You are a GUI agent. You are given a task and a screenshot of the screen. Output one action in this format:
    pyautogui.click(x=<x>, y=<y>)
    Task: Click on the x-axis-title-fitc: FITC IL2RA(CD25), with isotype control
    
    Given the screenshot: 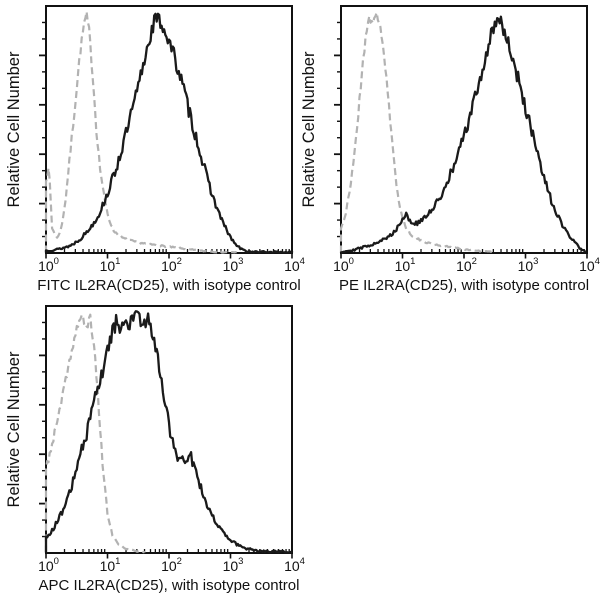 What is the action you would take?
    pyautogui.click(x=168, y=285)
    